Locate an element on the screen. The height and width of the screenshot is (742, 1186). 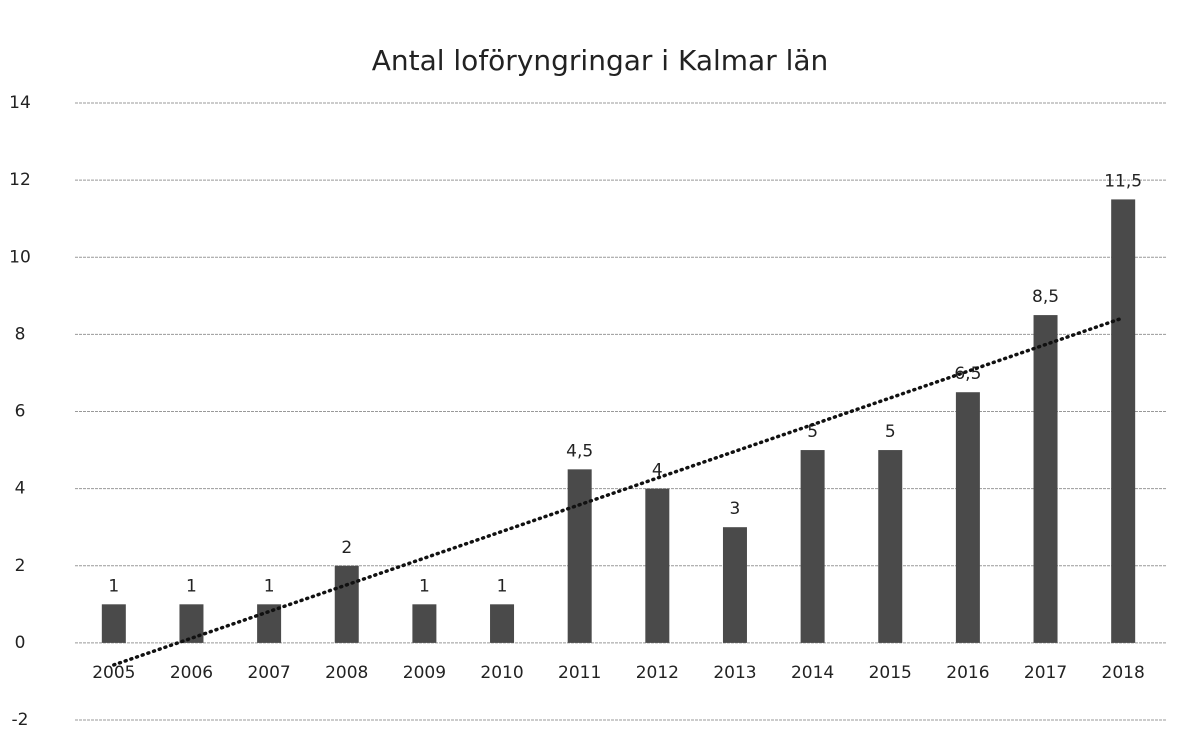
x-tick-label: 2008 is located at coordinates (346, 673).